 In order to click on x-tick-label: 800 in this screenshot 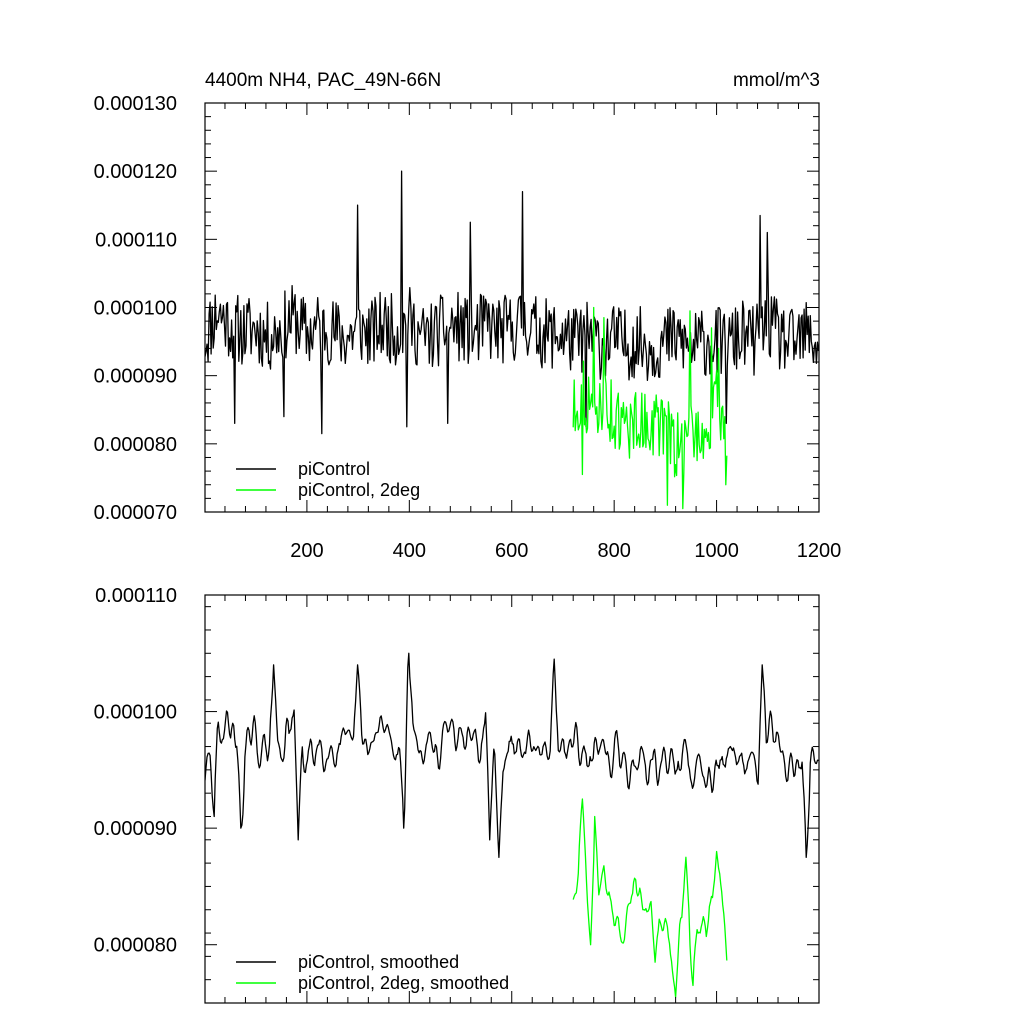, I will do `click(613, 551)`.